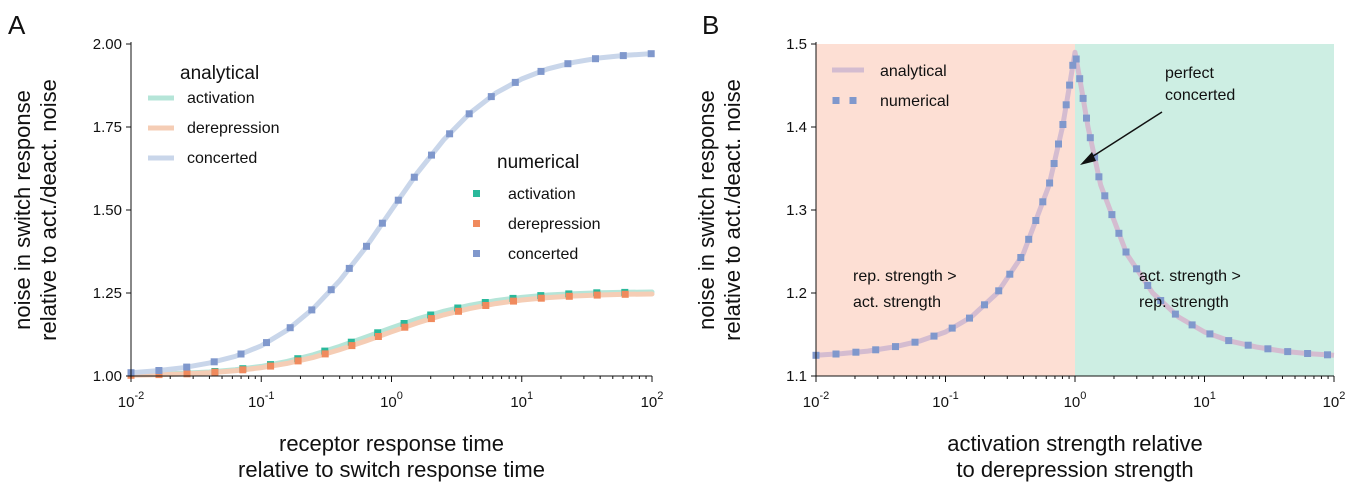  What do you see at coordinates (1200, 95) in the screenshot?
I see `annotation-perfect-concerted: concerted` at bounding box center [1200, 95].